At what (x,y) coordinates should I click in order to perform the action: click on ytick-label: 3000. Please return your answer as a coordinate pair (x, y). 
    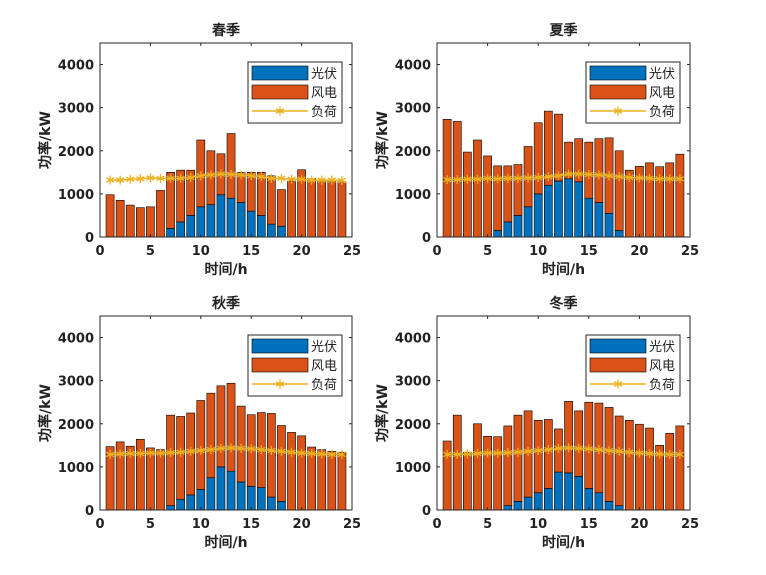
    Looking at the image, I should click on (413, 109).